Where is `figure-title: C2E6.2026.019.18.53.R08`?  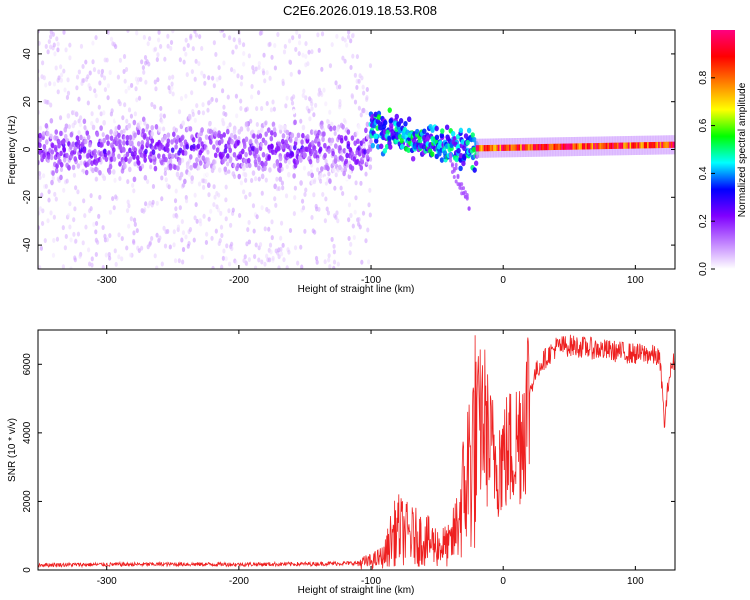 figure-title: C2E6.2026.019.18.53.R08 is located at coordinates (360, 10).